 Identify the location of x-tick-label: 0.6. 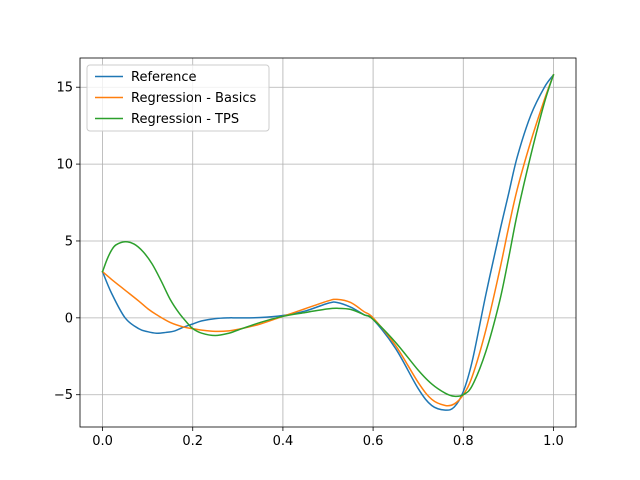
(373, 441).